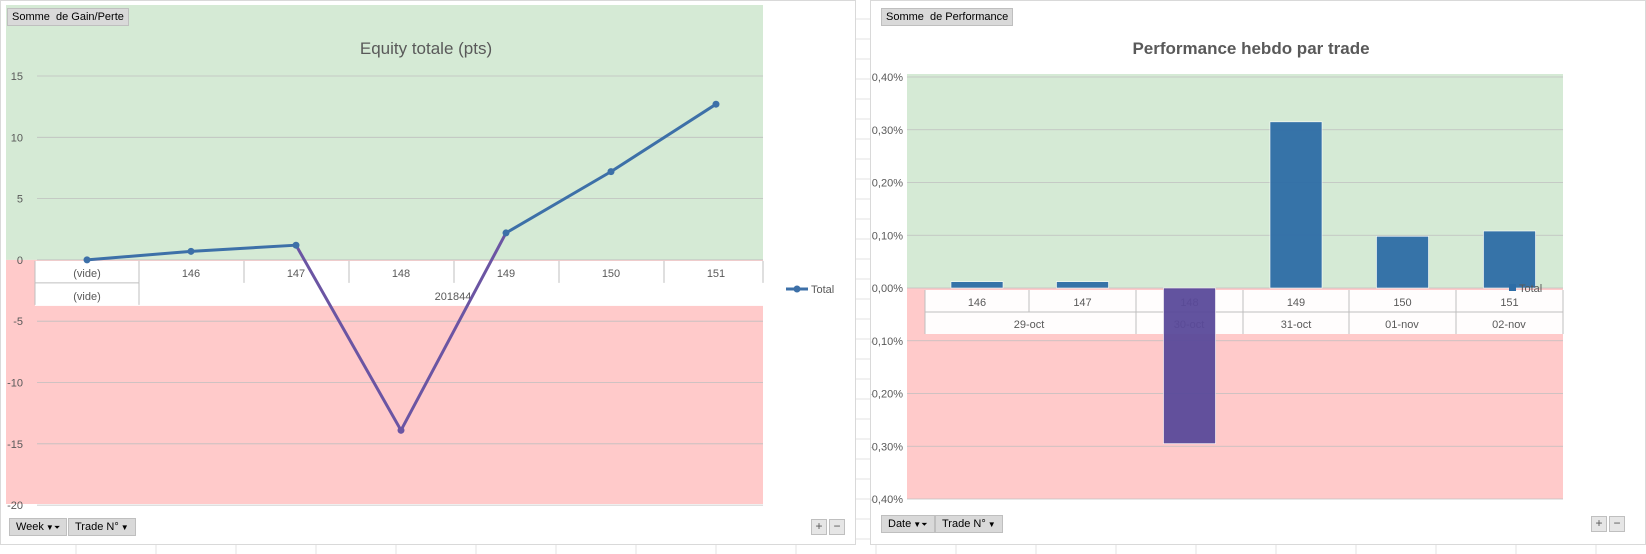 Image resolution: width=1646 pixels, height=554 pixels. I want to click on y-tick-label: -0,20%, so click(887, 395).